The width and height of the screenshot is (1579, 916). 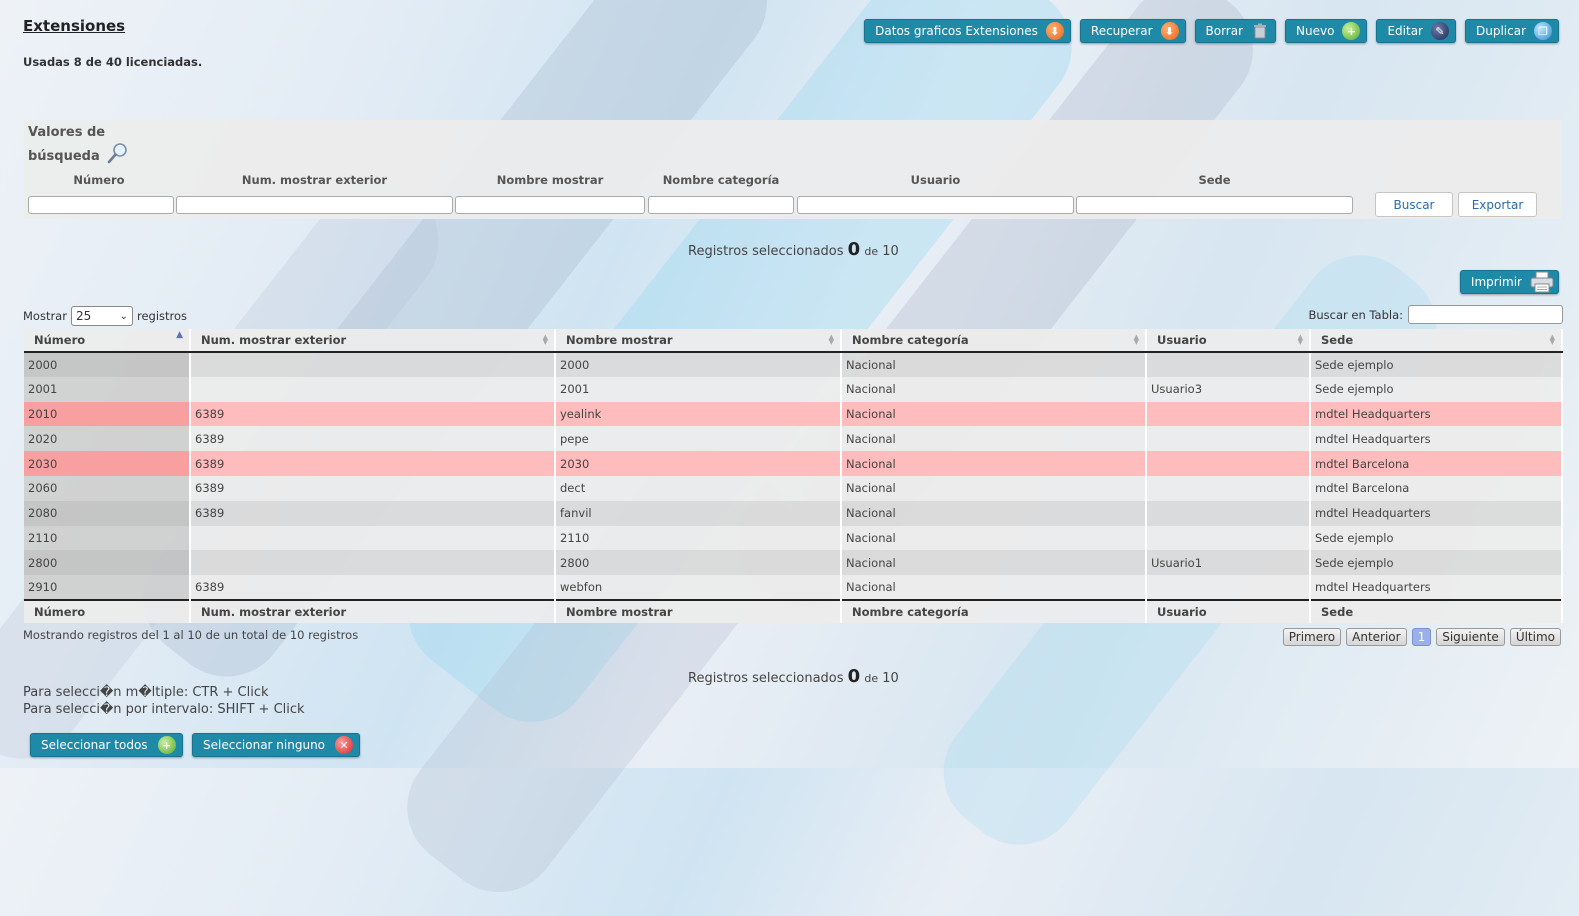 What do you see at coordinates (123, 316) in the screenshot?
I see `chevron-down-icon: ⌄` at bounding box center [123, 316].